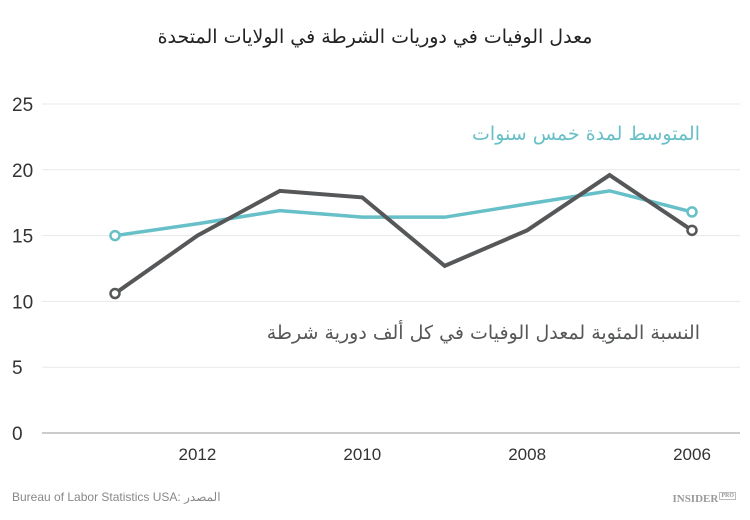  Describe the element at coordinates (116, 497) in the screenshot. I see `source-note: Bureau of Labor Statistics USA: المصدر` at that location.